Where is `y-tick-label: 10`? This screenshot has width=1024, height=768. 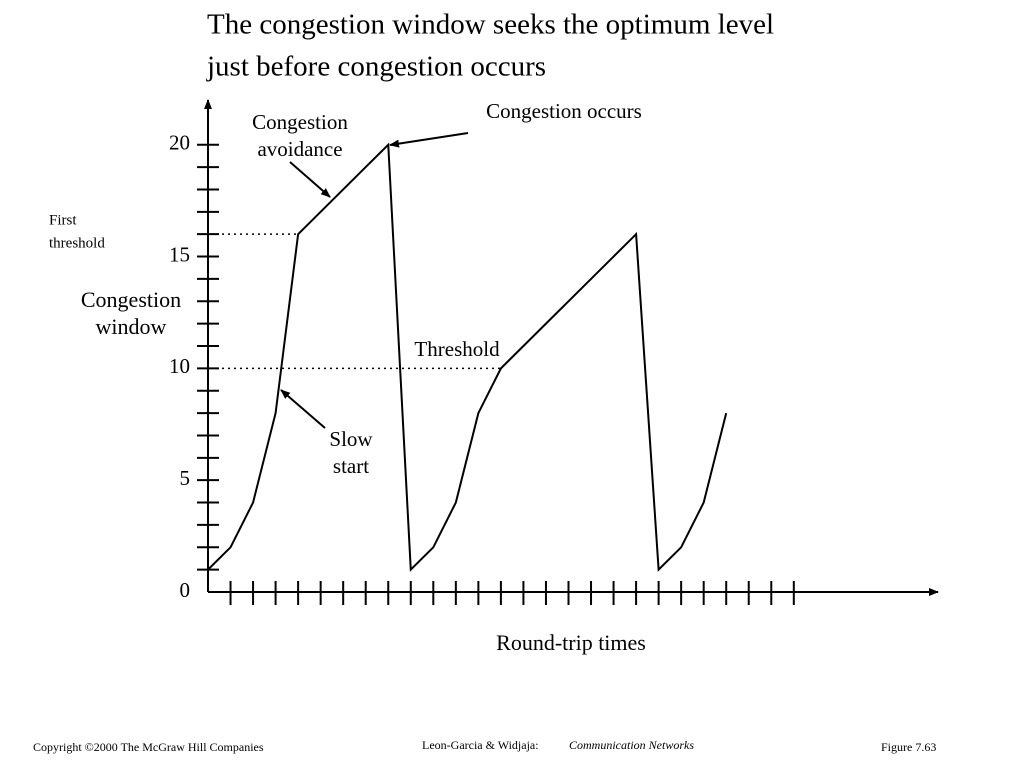 y-tick-label: 10 is located at coordinates (179, 366).